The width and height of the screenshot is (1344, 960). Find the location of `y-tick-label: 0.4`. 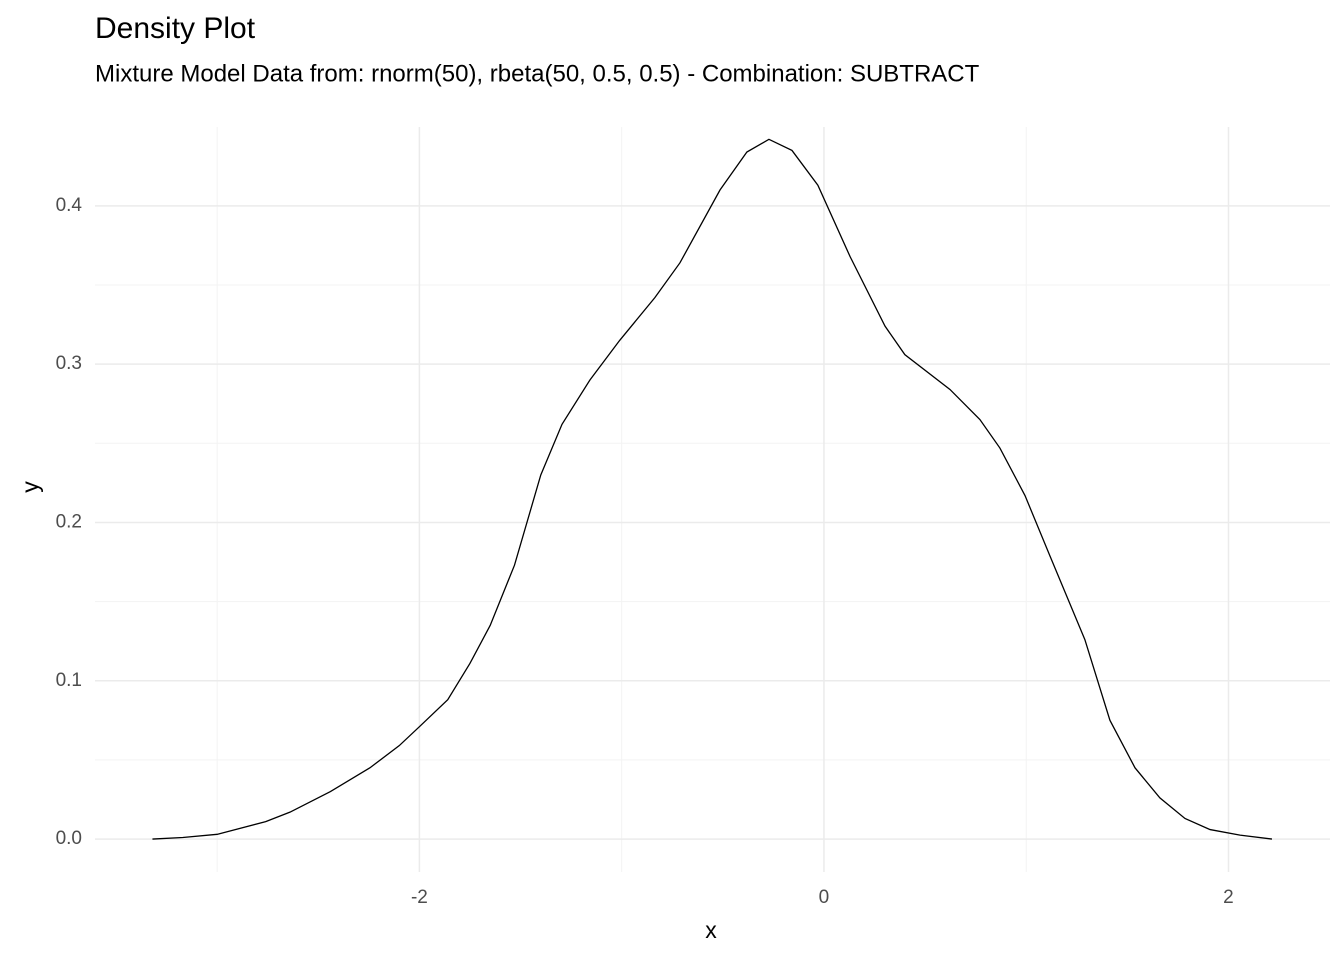

y-tick-label: 0.4 is located at coordinates (69, 205).